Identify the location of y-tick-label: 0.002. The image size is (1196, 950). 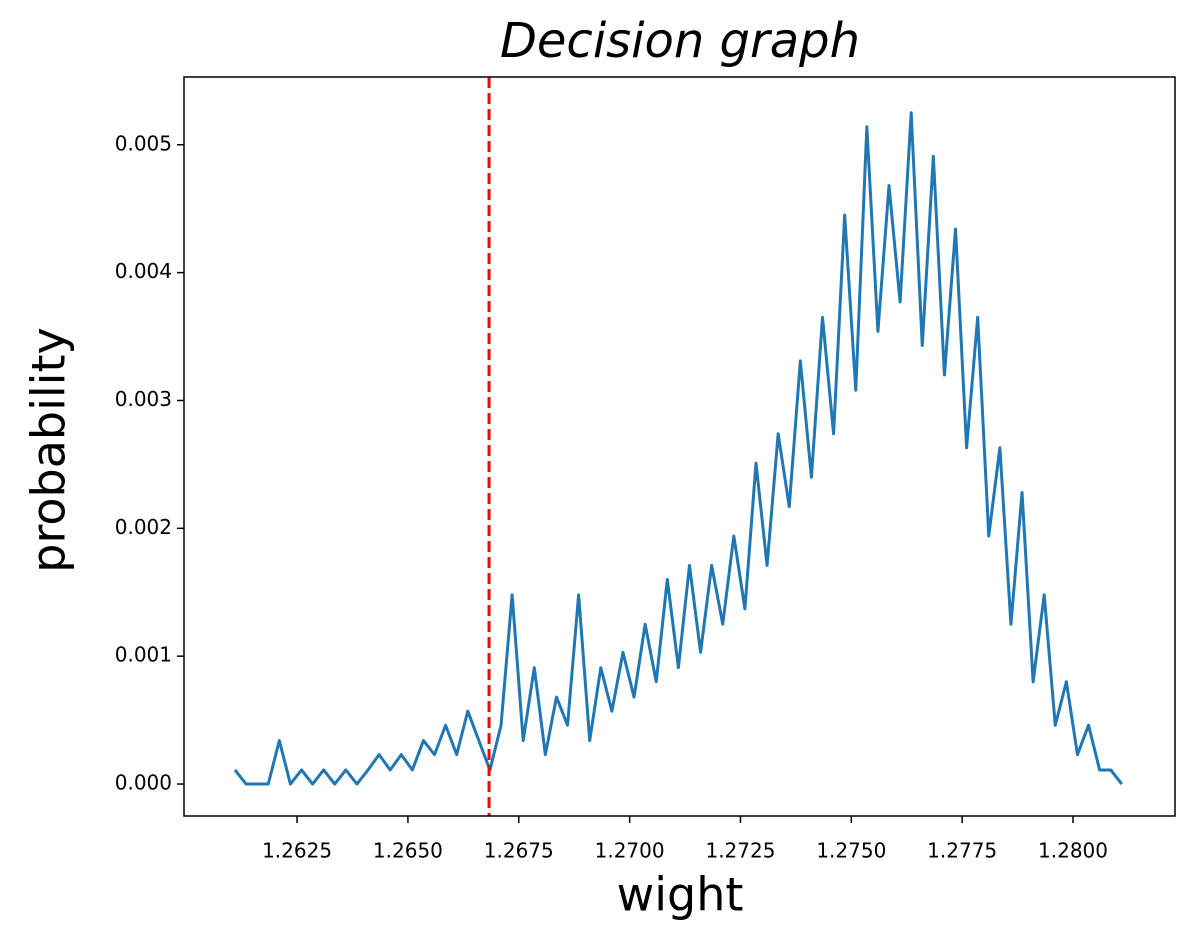
(143, 527).